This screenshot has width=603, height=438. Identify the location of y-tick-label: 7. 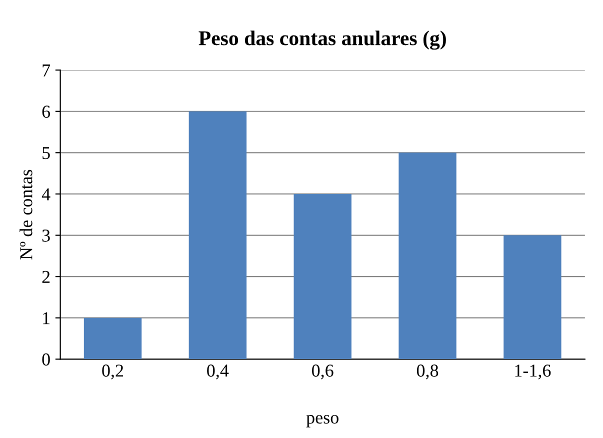
(46, 70).